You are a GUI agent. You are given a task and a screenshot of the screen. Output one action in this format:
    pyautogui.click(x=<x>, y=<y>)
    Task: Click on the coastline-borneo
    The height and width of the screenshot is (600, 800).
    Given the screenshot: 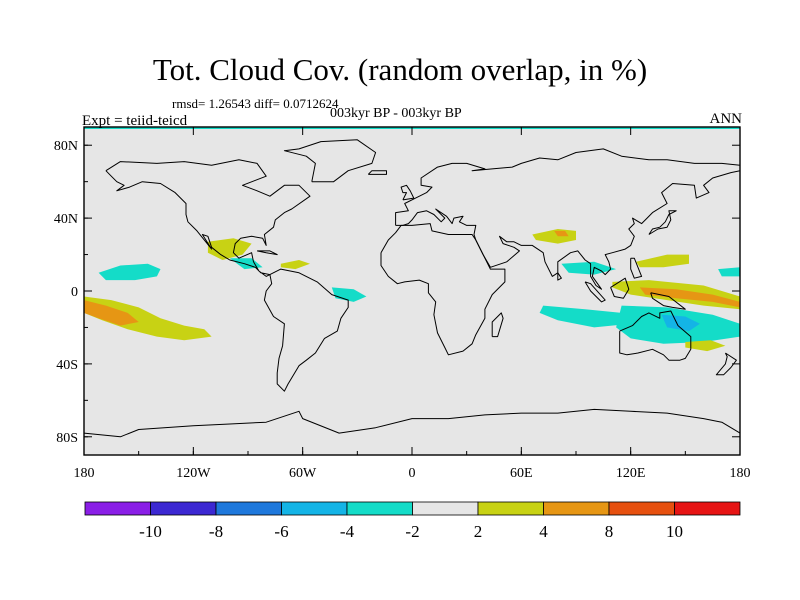 What is the action you would take?
    pyautogui.click(x=620, y=288)
    